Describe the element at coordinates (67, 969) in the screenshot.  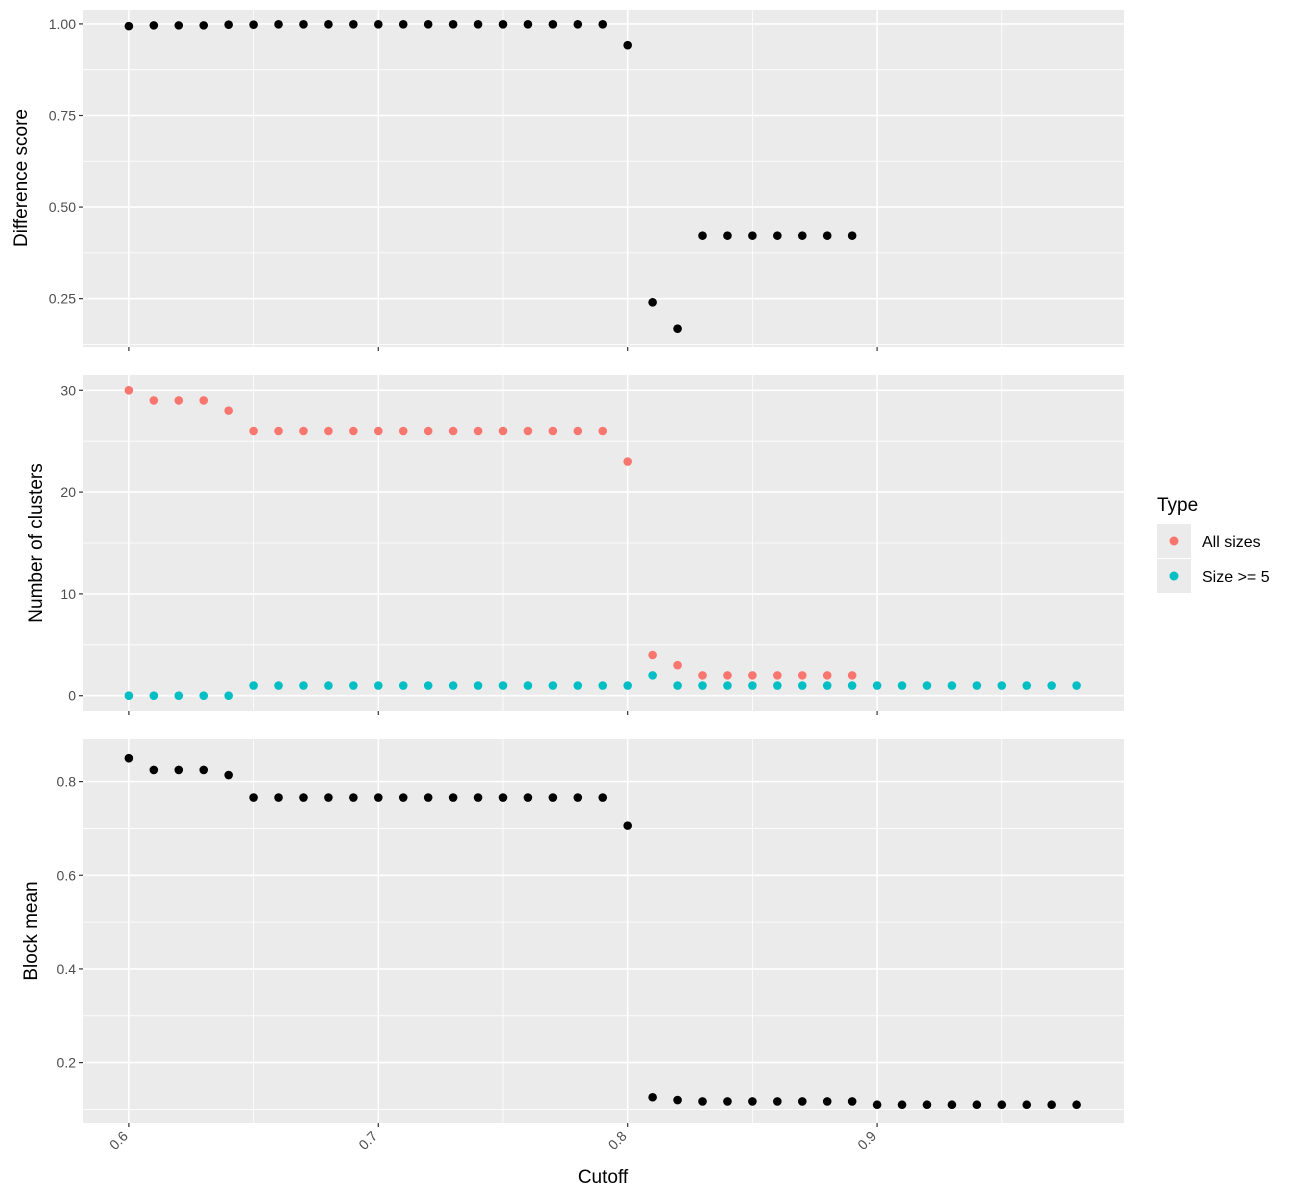
I see `y-tick-label: 0.4` at that location.